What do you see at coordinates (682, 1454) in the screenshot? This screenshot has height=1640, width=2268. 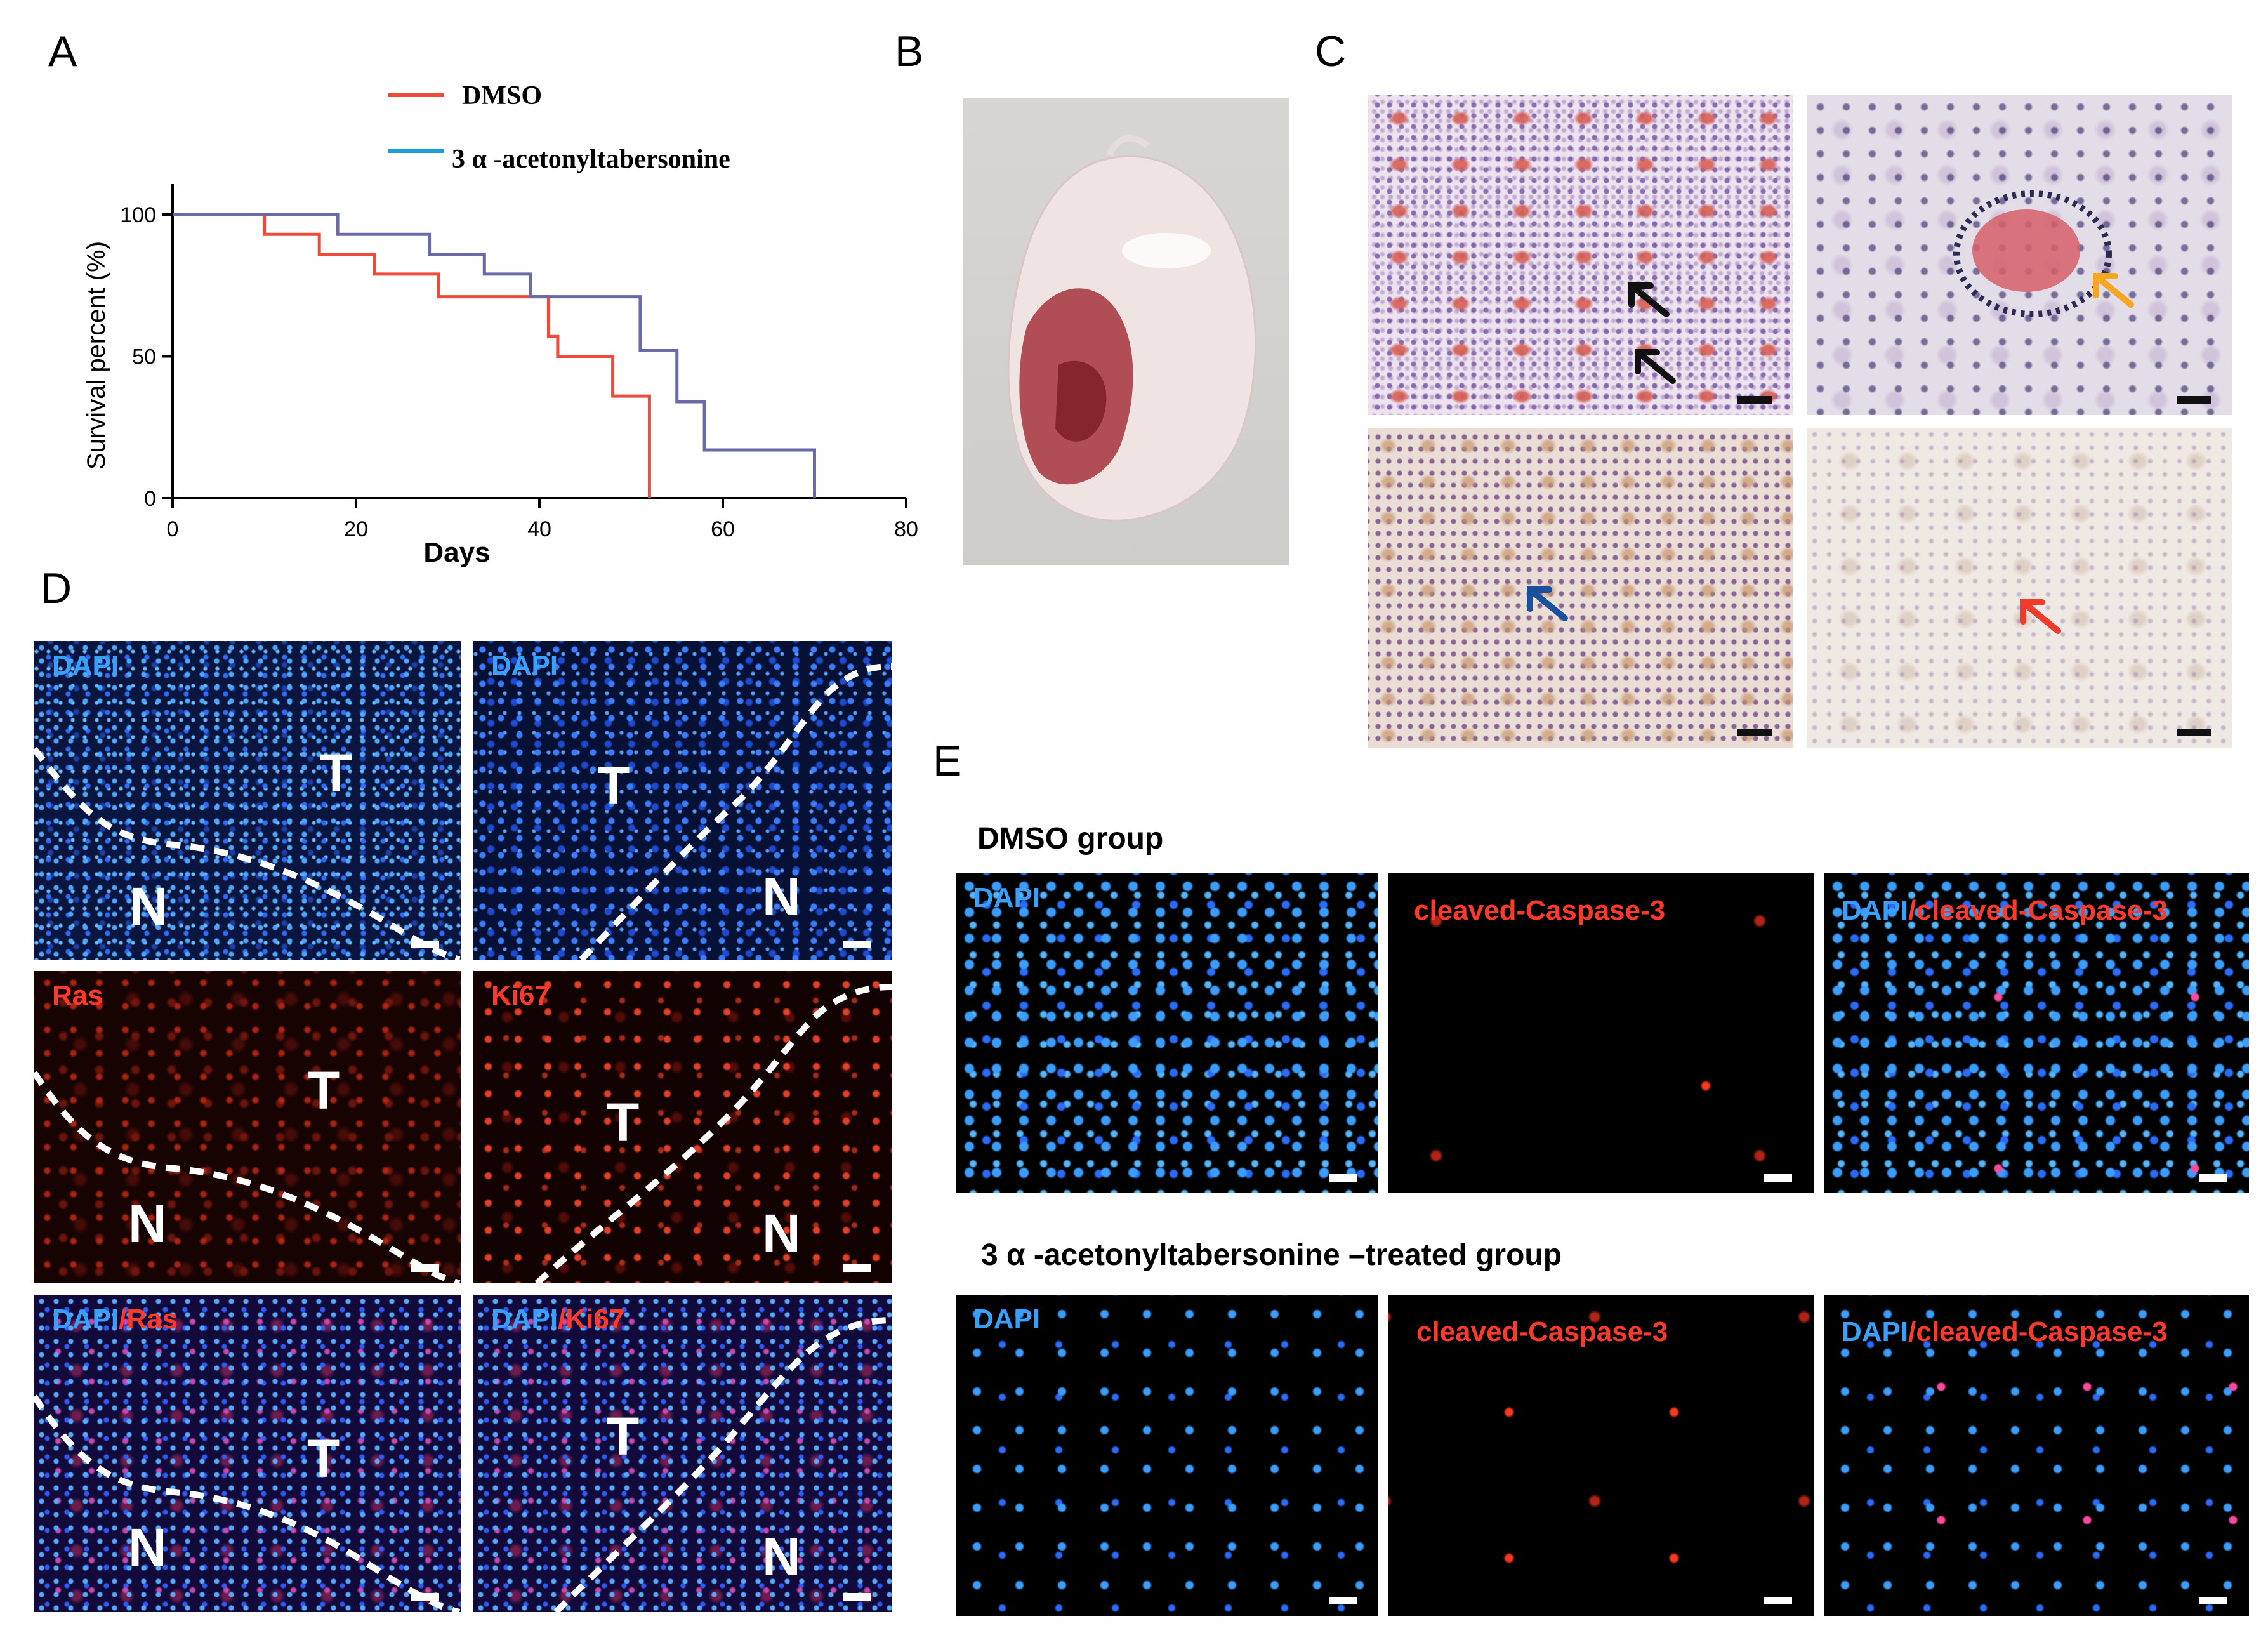 I see `panel-d-image-6: DAPI/Ki67 T N` at bounding box center [682, 1454].